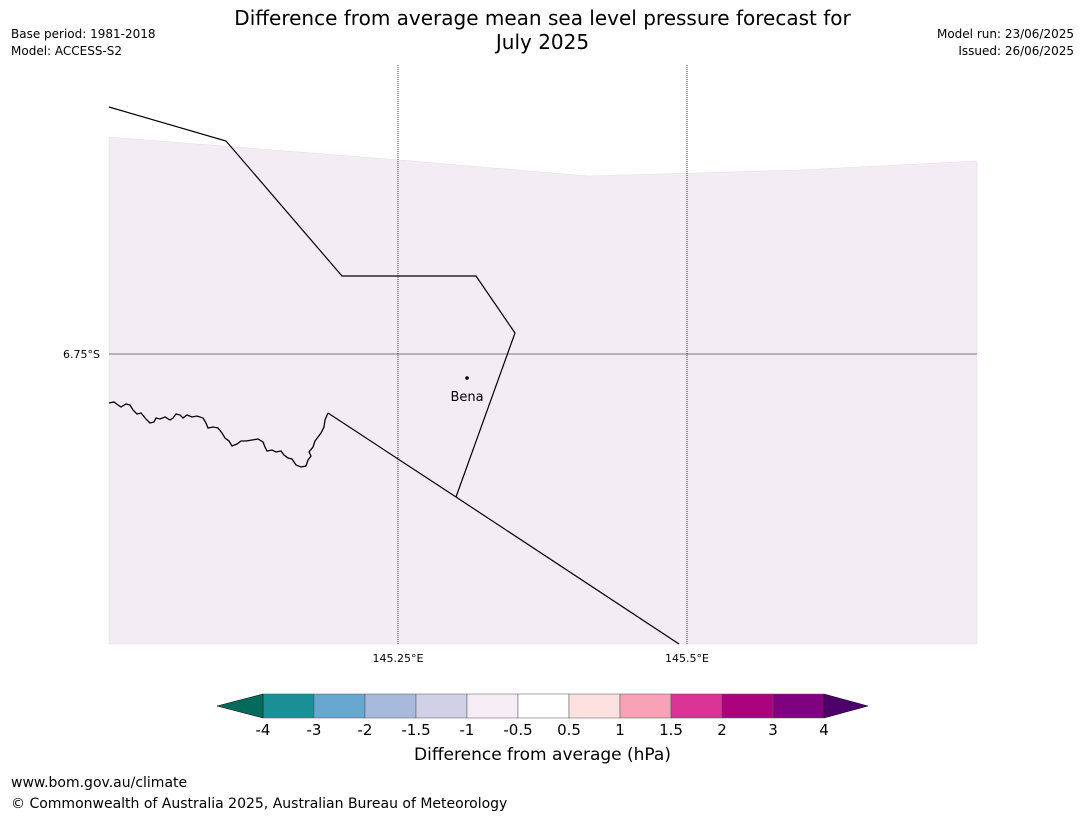 This screenshot has height=816, width=1085. What do you see at coordinates (671, 730) in the screenshot?
I see `colorbar-tick-label: 1.5` at bounding box center [671, 730].